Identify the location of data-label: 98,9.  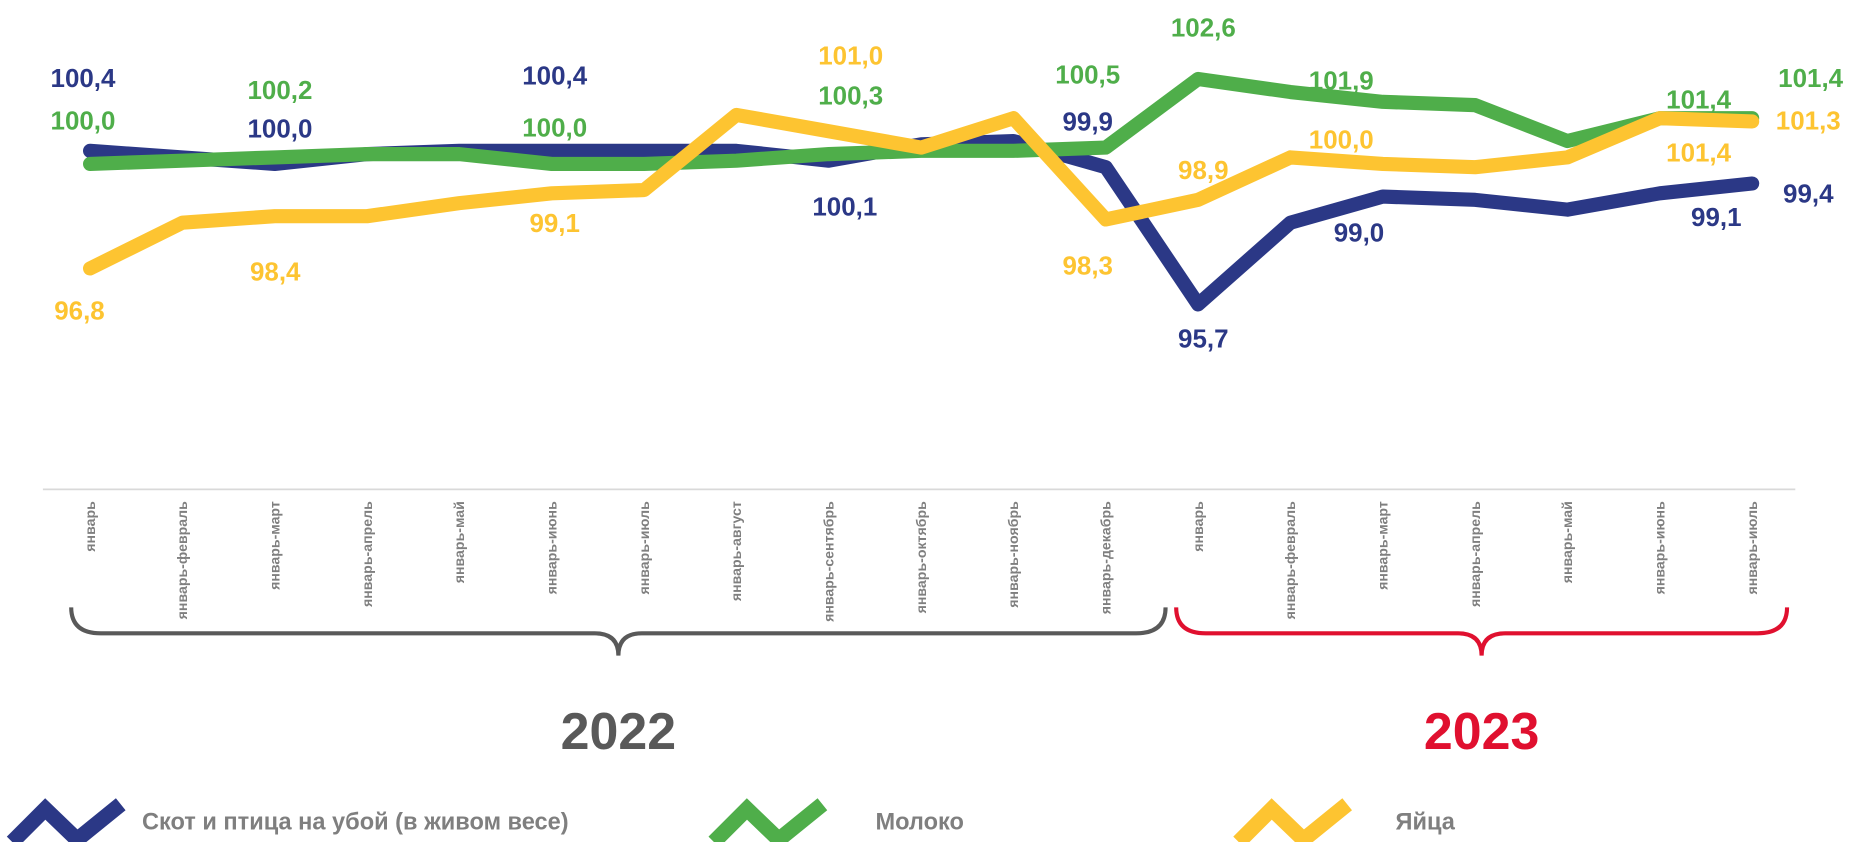
(1203, 171).